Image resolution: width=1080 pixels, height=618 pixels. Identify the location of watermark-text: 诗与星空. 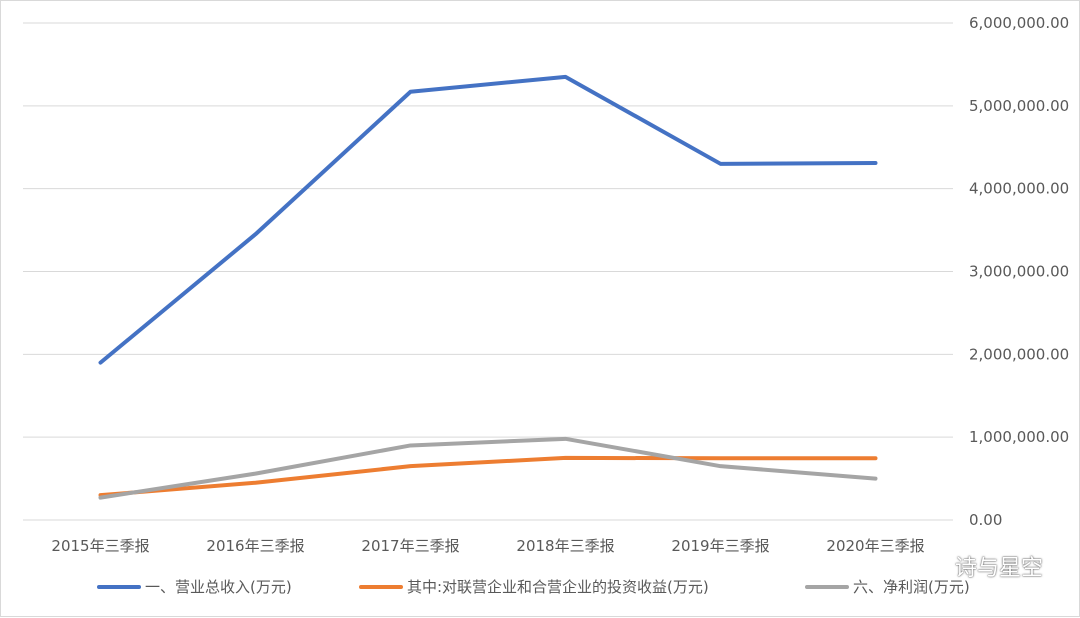
(998, 568).